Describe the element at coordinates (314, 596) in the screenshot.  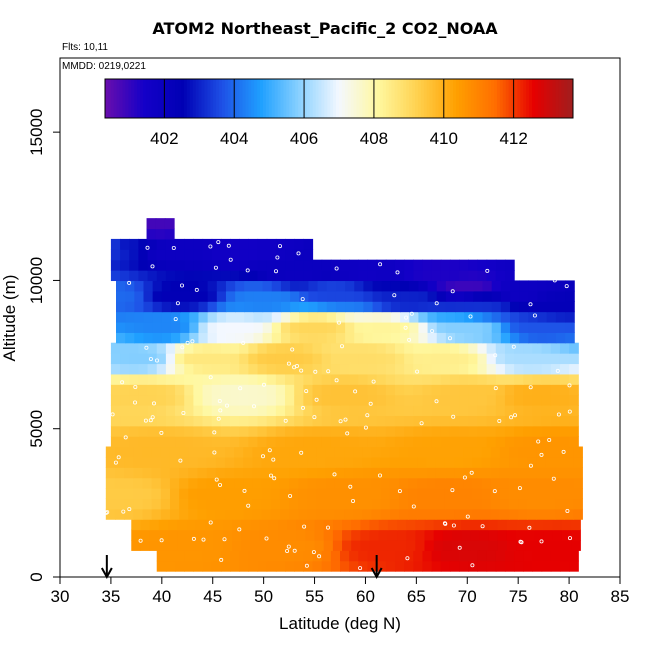
I see `x-tick-label: 55` at that location.